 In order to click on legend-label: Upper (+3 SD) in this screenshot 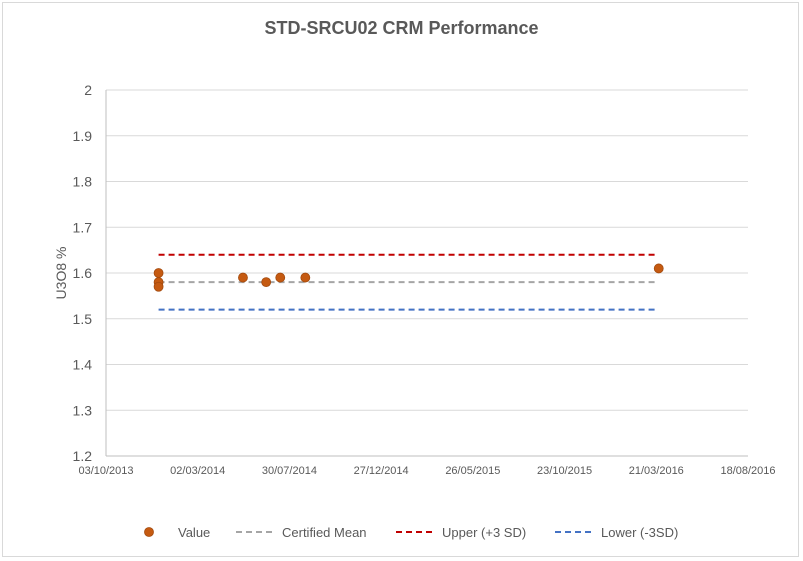, I will do `click(484, 532)`.